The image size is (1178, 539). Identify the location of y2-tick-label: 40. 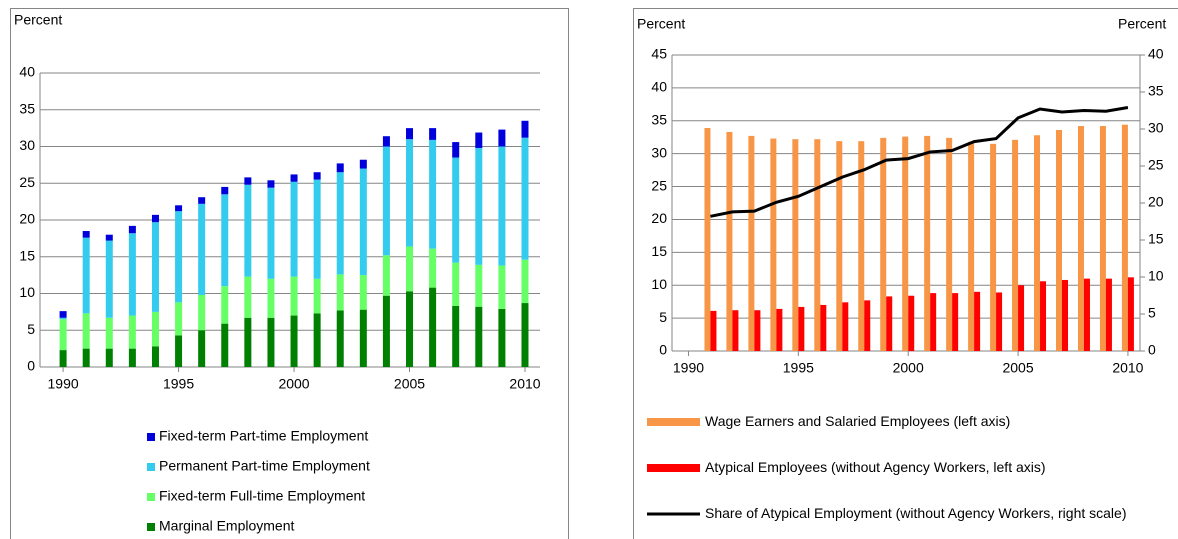
(1156, 54).